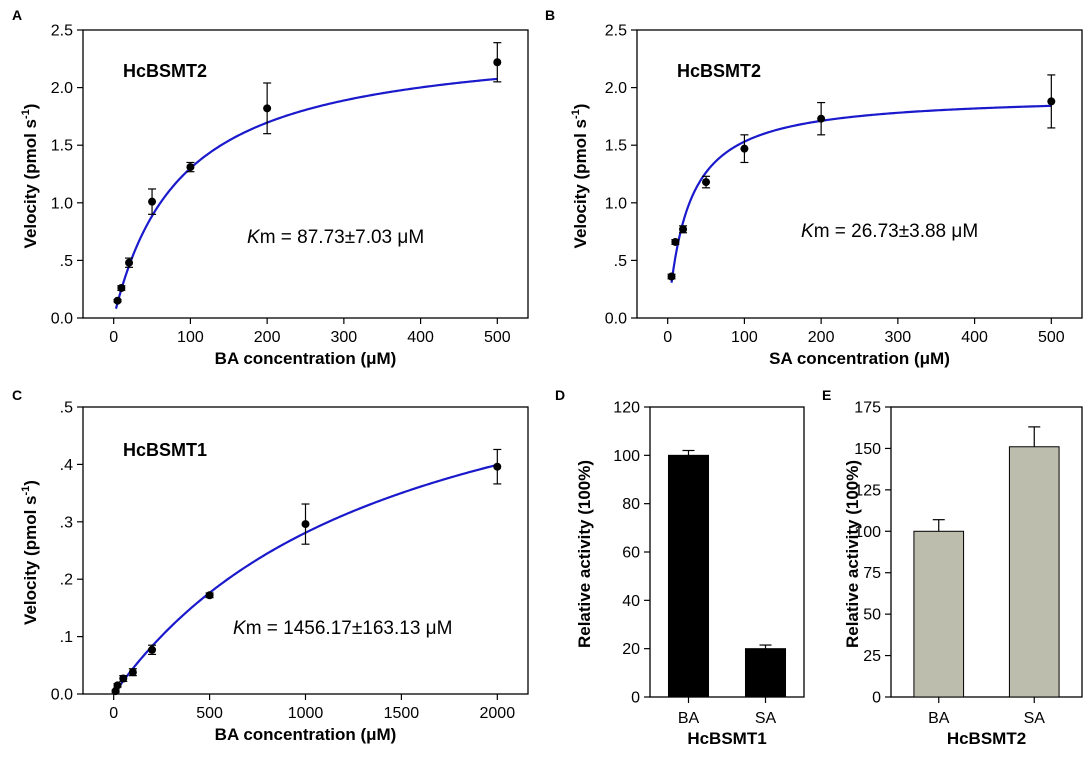 Image resolution: width=1084 pixels, height=760 pixels. What do you see at coordinates (402, 713) in the screenshot?
I see `x-tick-label: 1500` at bounding box center [402, 713].